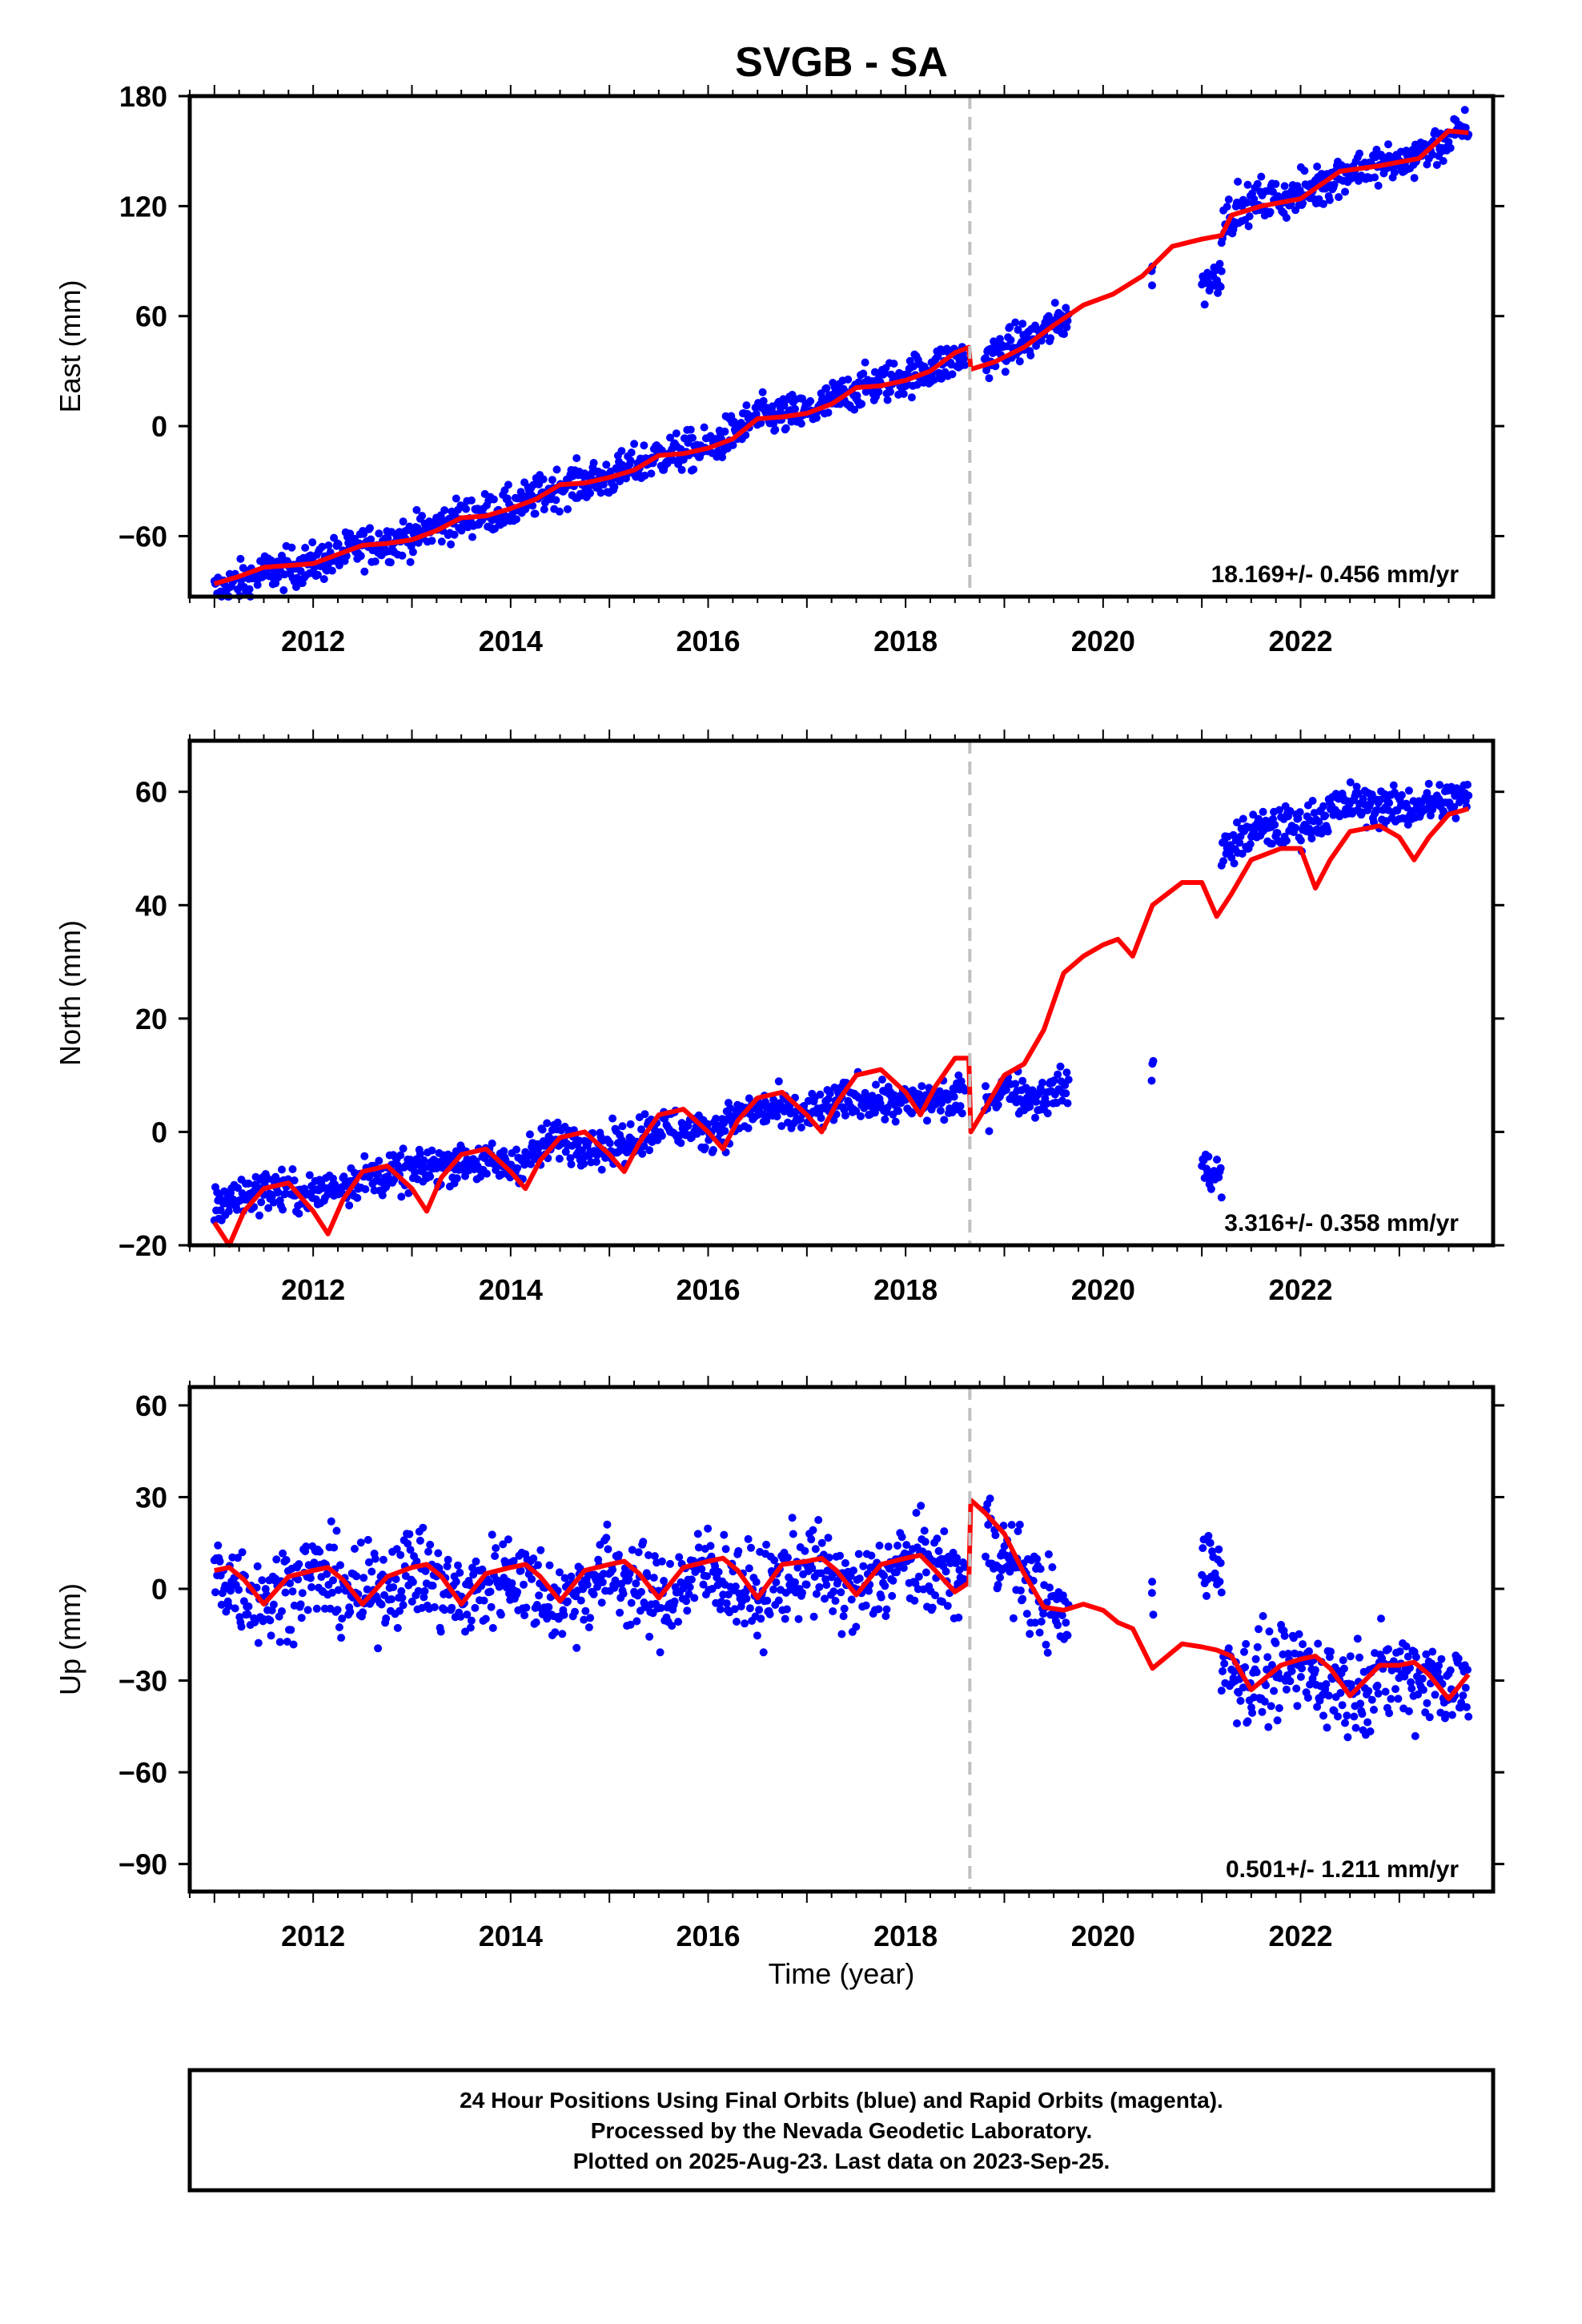 Image resolution: width=1582 pixels, height=2324 pixels. I want to click on y-tick-label: 60, so click(151, 1405).